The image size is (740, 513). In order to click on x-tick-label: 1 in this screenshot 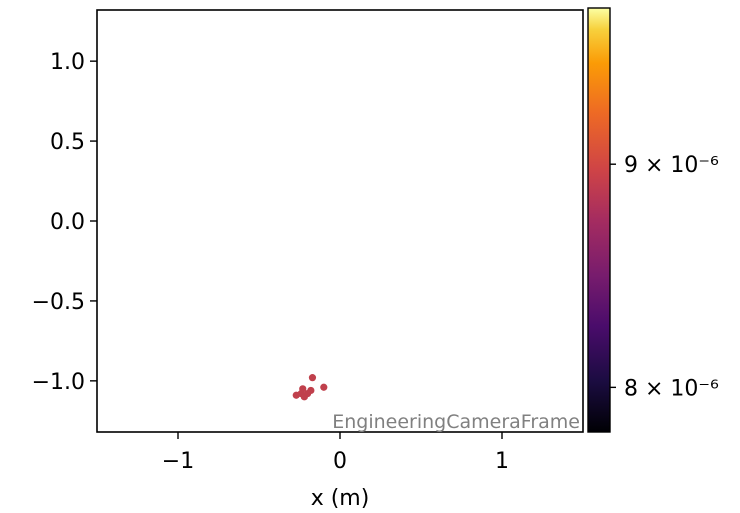, I will do `click(502, 461)`.